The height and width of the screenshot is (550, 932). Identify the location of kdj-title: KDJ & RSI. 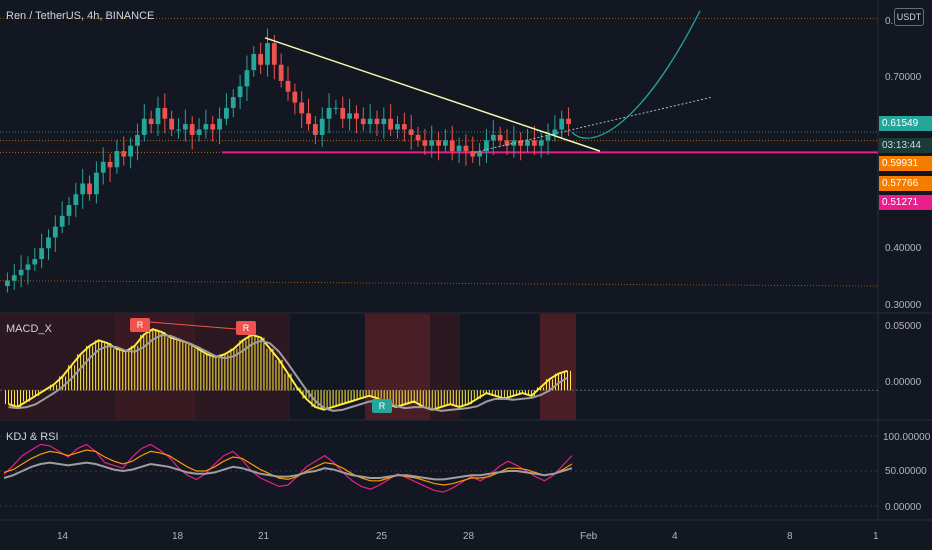
(32, 437).